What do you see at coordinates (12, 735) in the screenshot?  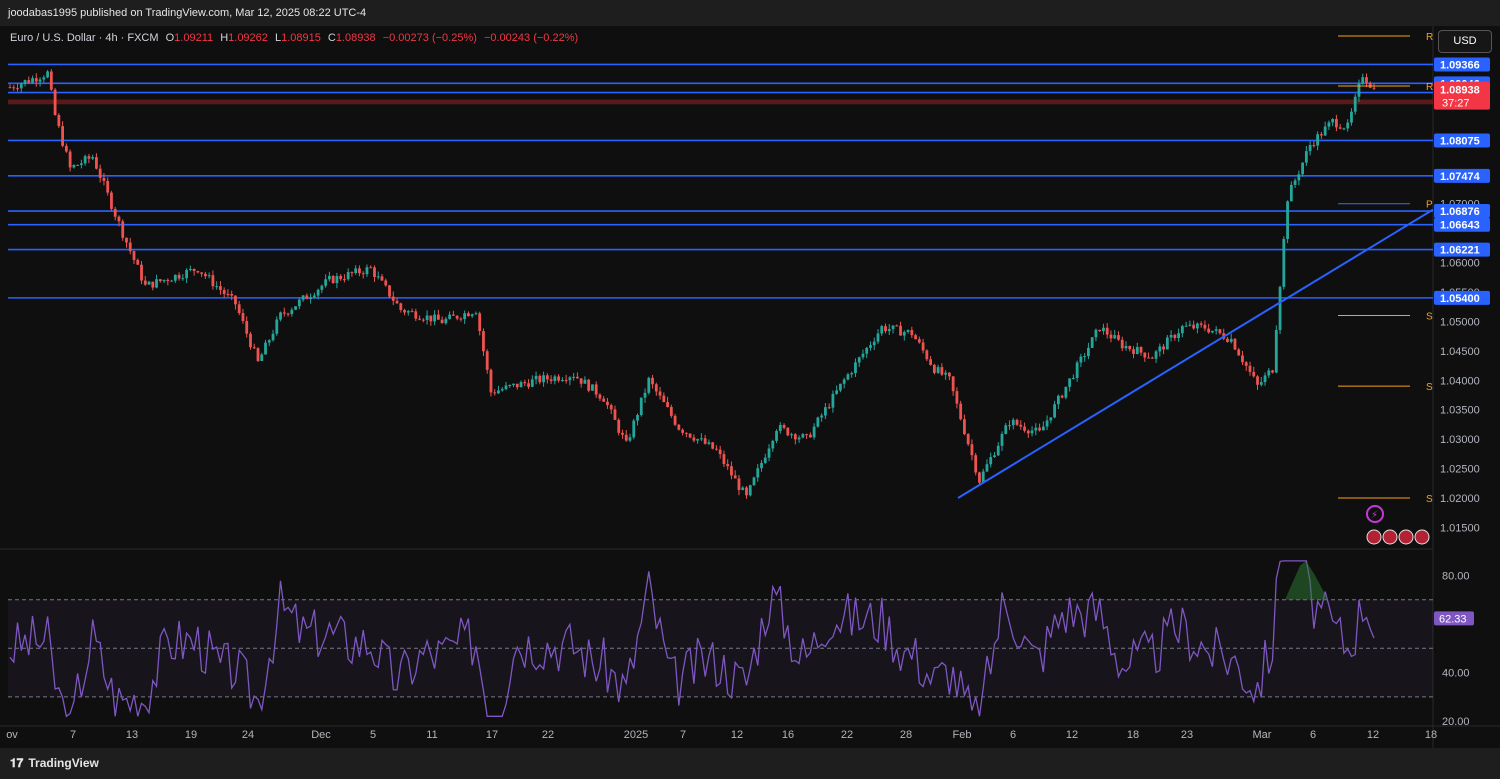 I see `time-tick: ov` at bounding box center [12, 735].